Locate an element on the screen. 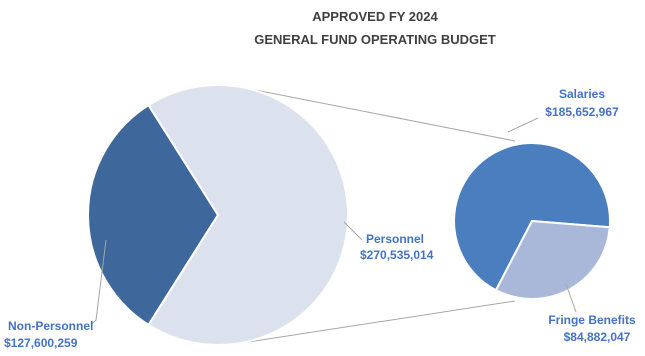 Image resolution: width=645 pixels, height=356 pixels. label-non-personnel-name: Non-Personnel is located at coordinates (50, 326).